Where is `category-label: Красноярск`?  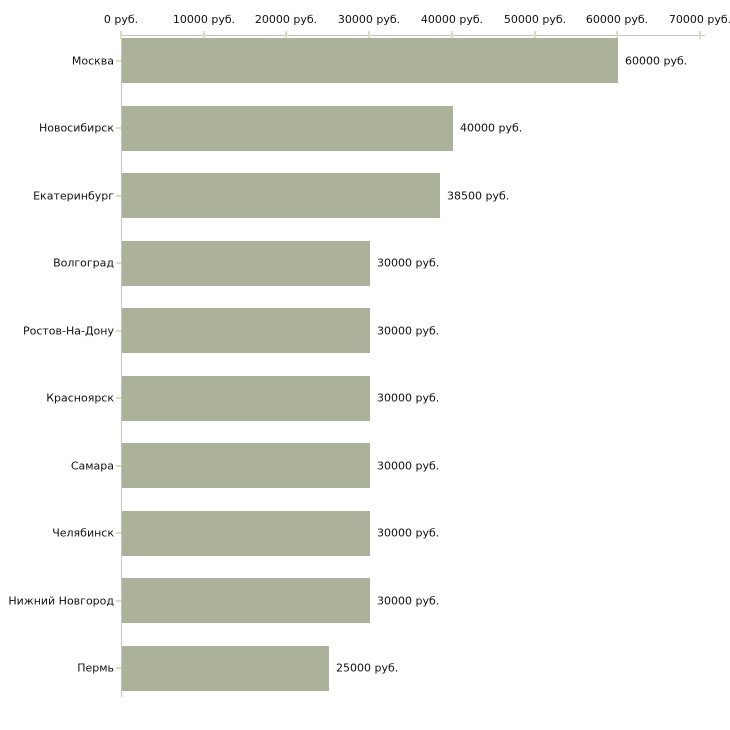 category-label: Красноярск is located at coordinates (80, 398).